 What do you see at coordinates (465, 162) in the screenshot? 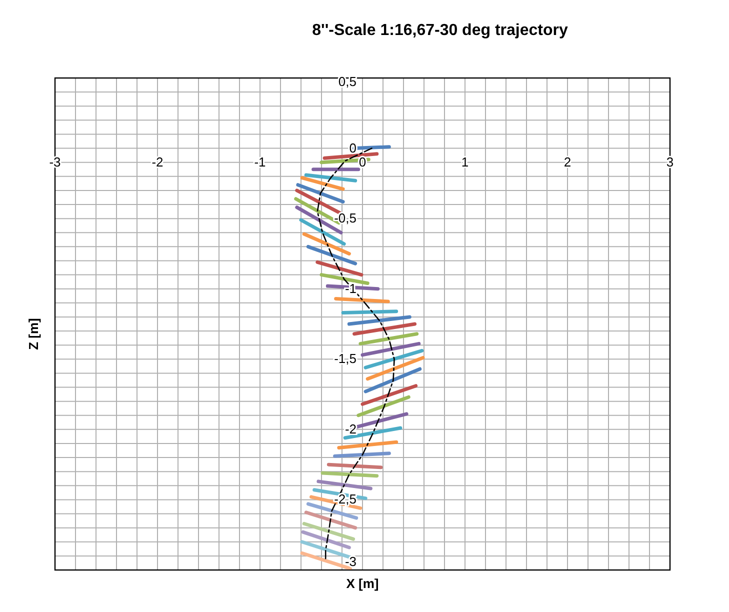
I see `x-tick-label: 1` at bounding box center [465, 162].